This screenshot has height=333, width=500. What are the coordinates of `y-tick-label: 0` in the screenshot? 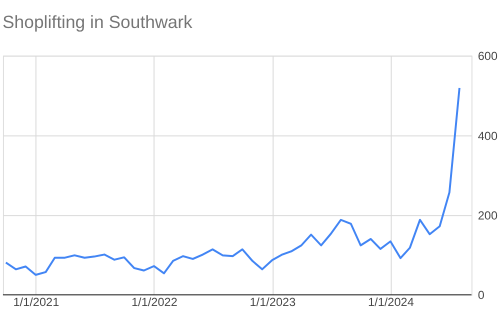 It's located at (481, 295).